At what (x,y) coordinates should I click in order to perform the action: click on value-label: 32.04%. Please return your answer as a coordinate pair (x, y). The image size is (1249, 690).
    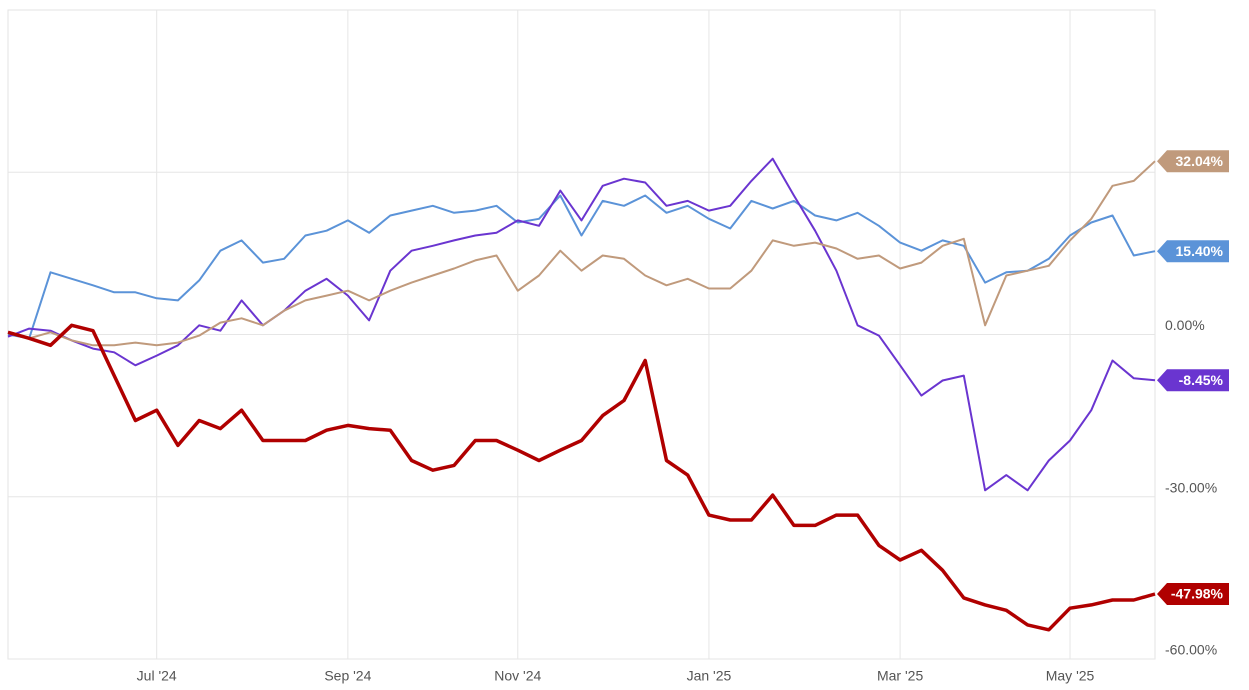
    Looking at the image, I should click on (1200, 161).